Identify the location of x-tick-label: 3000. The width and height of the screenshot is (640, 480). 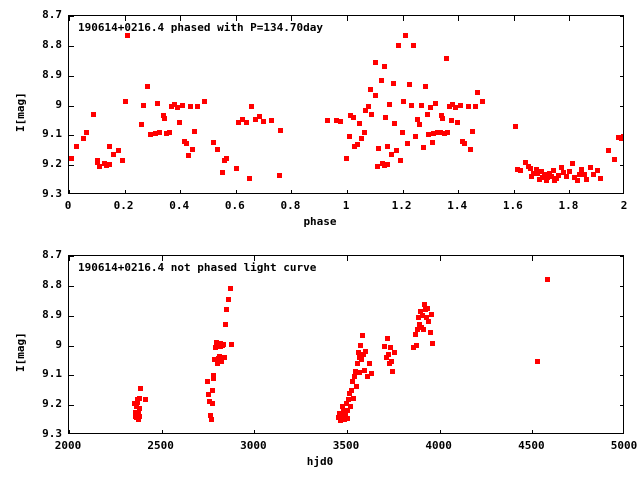
(253, 445).